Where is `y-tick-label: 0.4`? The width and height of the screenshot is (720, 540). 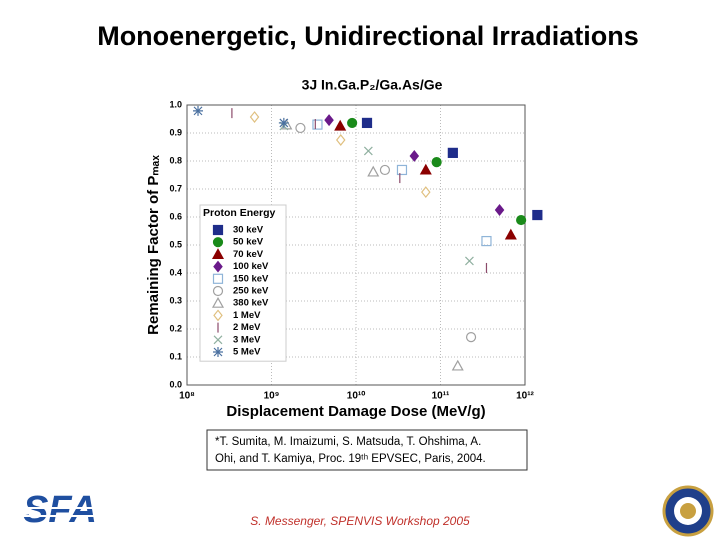
y-tick-label: 0.4 is located at coordinates (175, 272).